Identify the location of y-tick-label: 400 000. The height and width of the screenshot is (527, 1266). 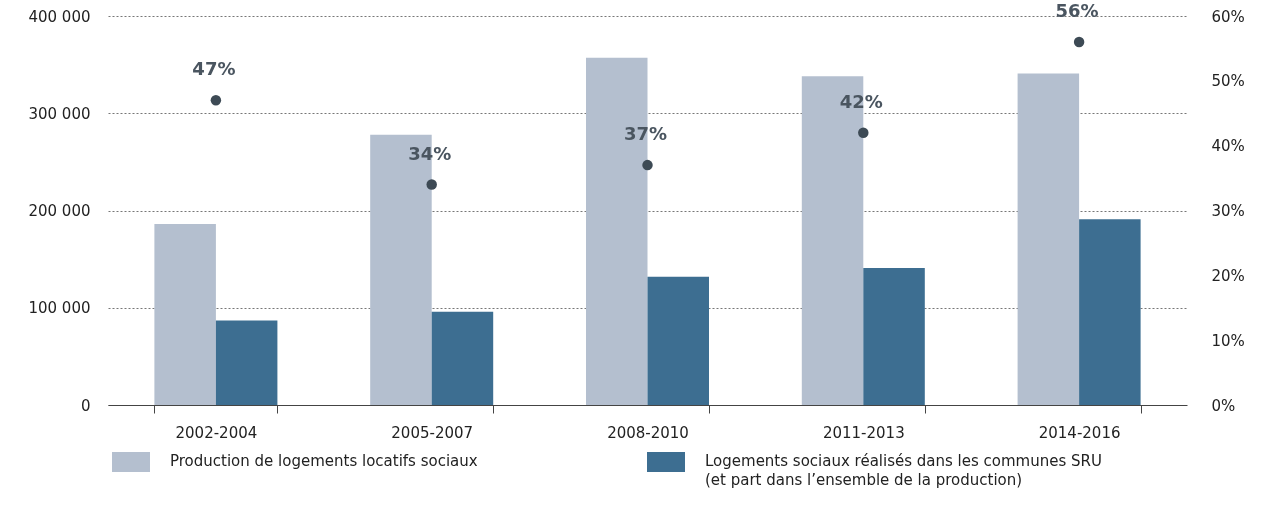
(59, 16).